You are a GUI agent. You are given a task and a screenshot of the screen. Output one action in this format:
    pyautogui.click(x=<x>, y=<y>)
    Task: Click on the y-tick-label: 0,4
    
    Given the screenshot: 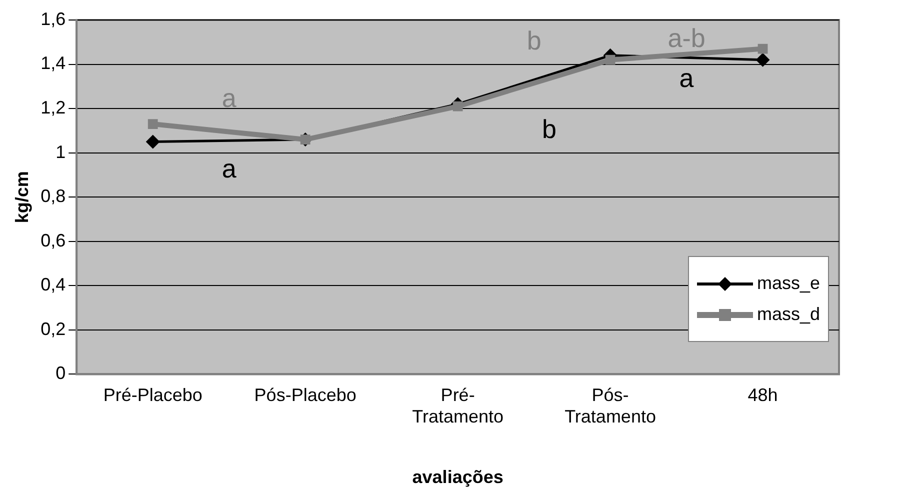 What is the action you would take?
    pyautogui.click(x=53, y=284)
    